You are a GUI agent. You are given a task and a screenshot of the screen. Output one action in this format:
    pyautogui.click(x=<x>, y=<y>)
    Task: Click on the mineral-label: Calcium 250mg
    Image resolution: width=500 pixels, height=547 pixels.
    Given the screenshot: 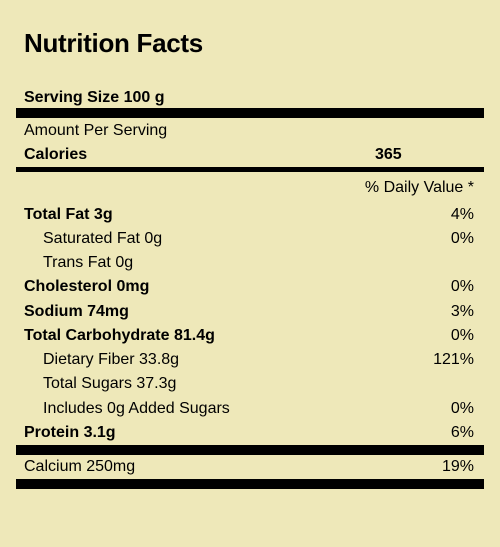 What is the action you would take?
    pyautogui.click(x=80, y=466)
    